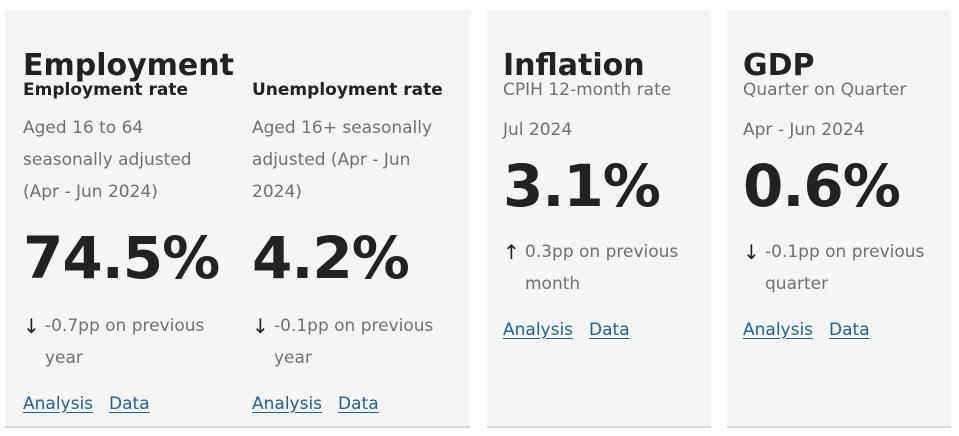 This screenshot has height=436, width=959. Describe the element at coordinates (121, 258) in the screenshot. I see `employment-rate-value: 74.5%` at that location.